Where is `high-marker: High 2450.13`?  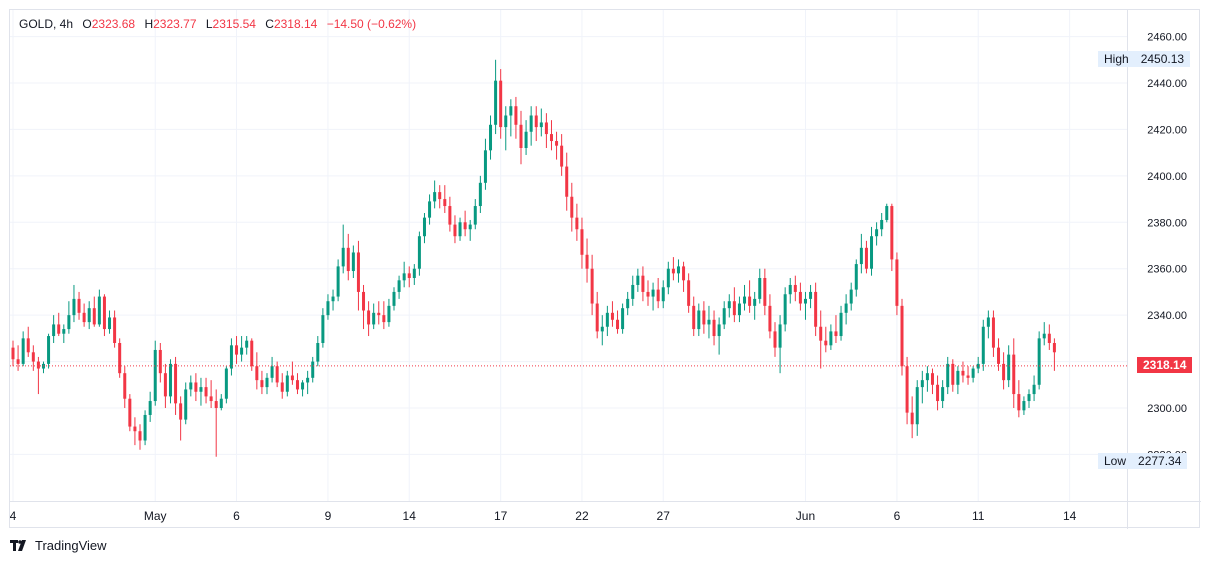
high-marker: High 2450.13 is located at coordinates (1144, 59).